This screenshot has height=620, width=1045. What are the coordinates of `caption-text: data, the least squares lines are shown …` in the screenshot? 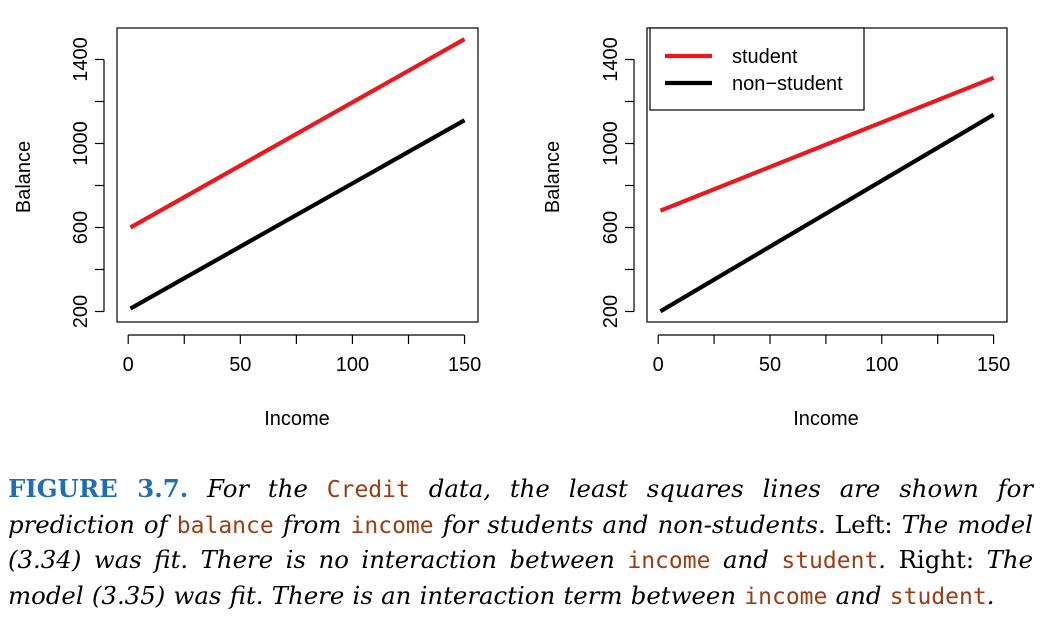 It's located at (520, 506).